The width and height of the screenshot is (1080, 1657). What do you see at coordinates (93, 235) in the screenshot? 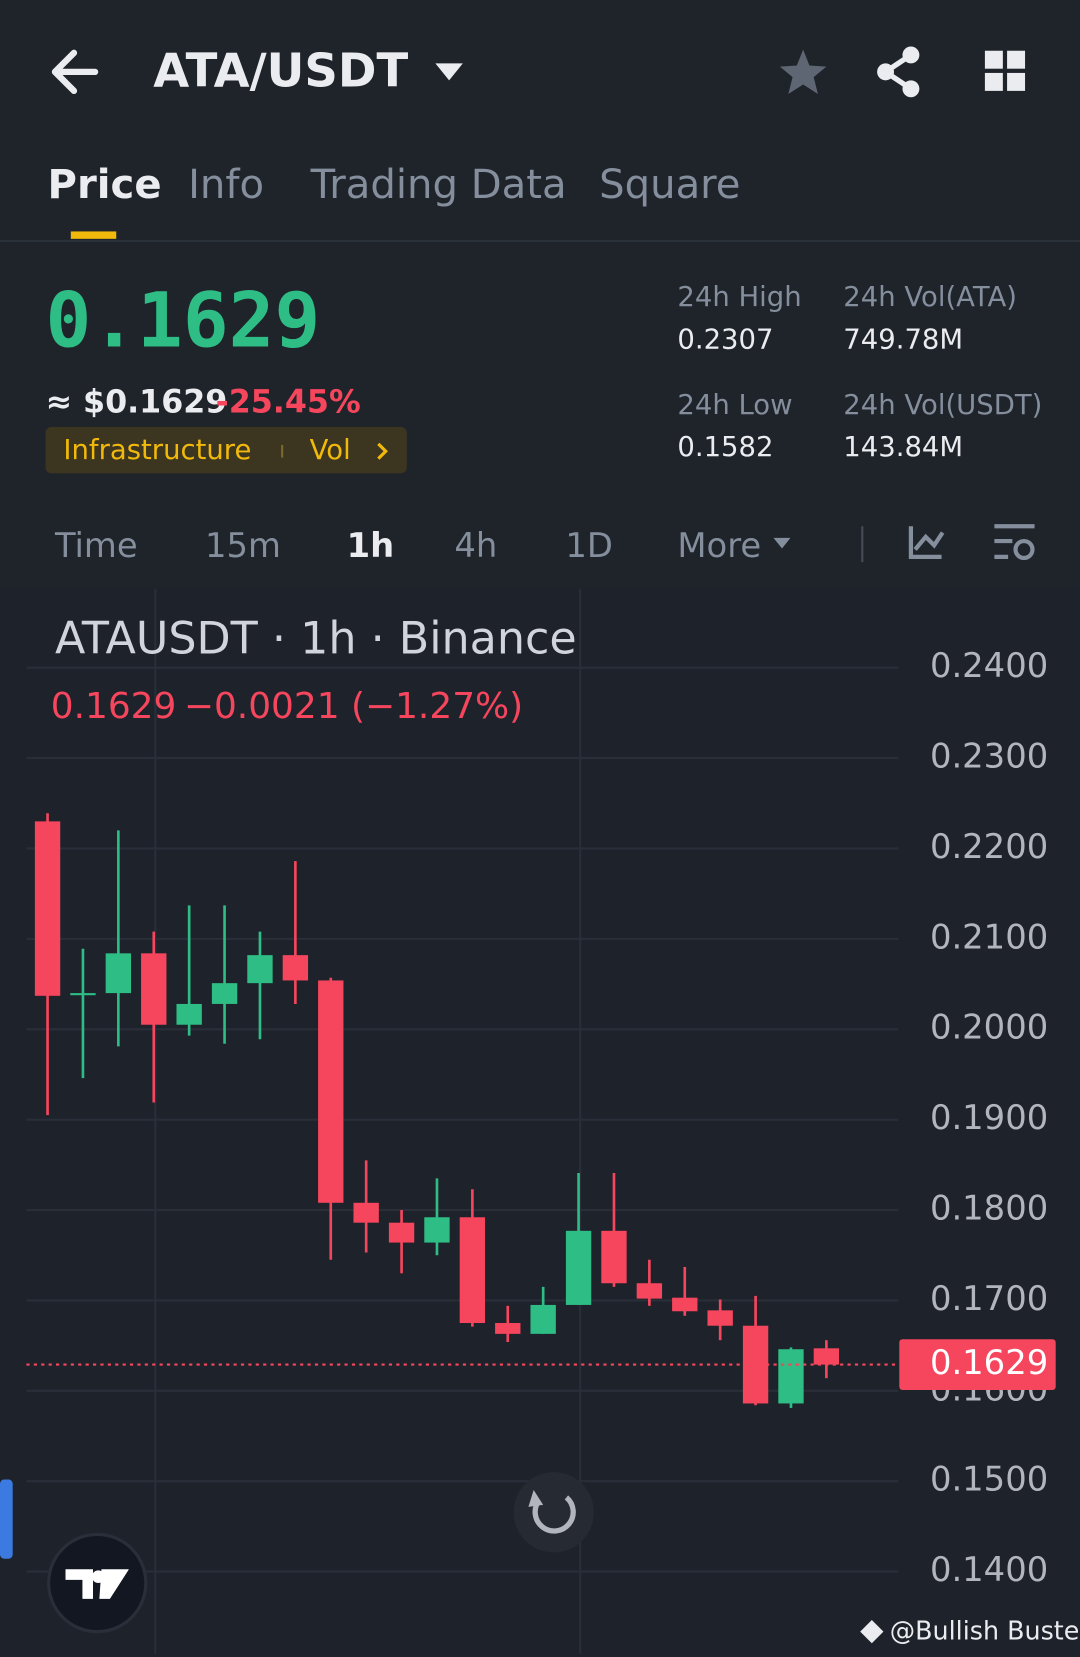
I see `active-tab-indicator` at bounding box center [93, 235].